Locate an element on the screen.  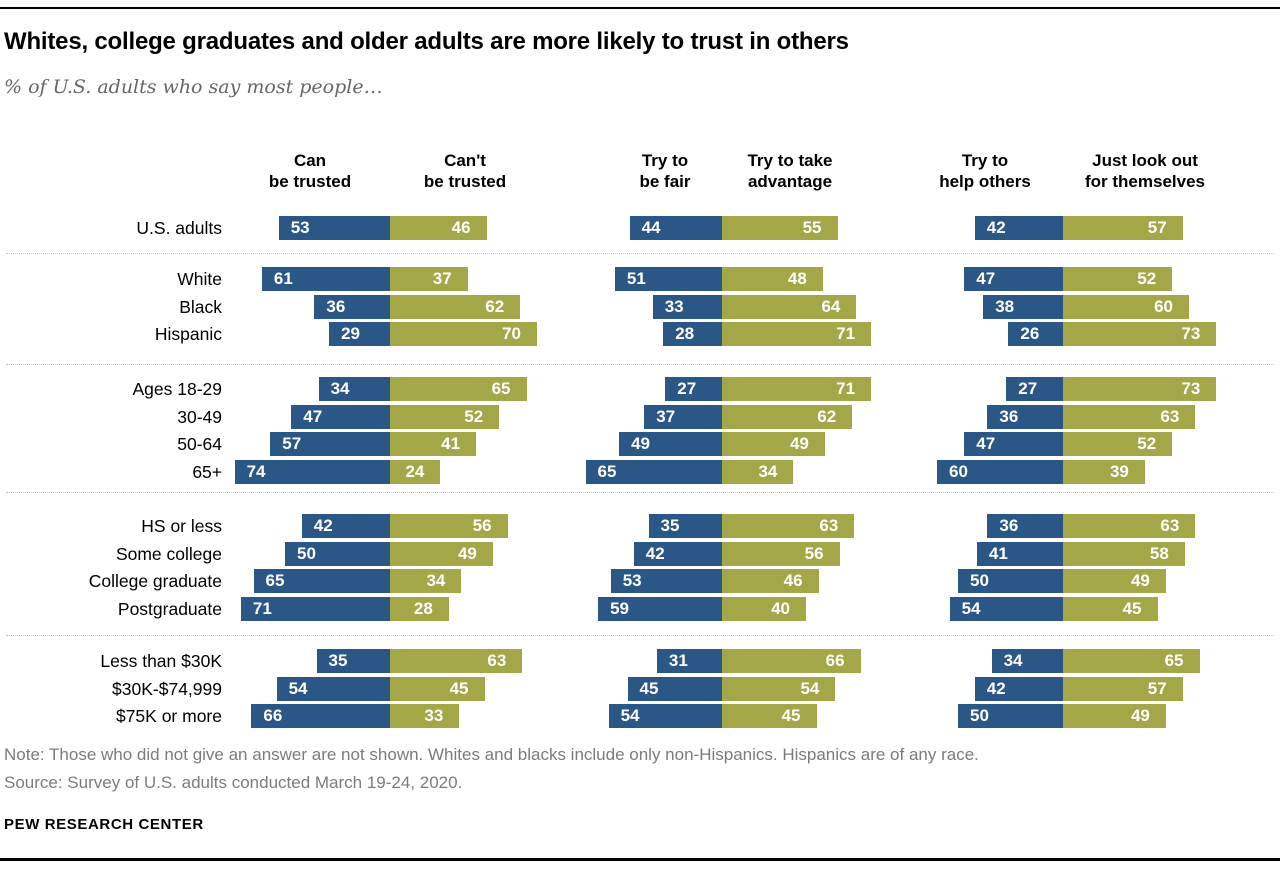
bar-positive-q3: 50 is located at coordinates (1010, 581).